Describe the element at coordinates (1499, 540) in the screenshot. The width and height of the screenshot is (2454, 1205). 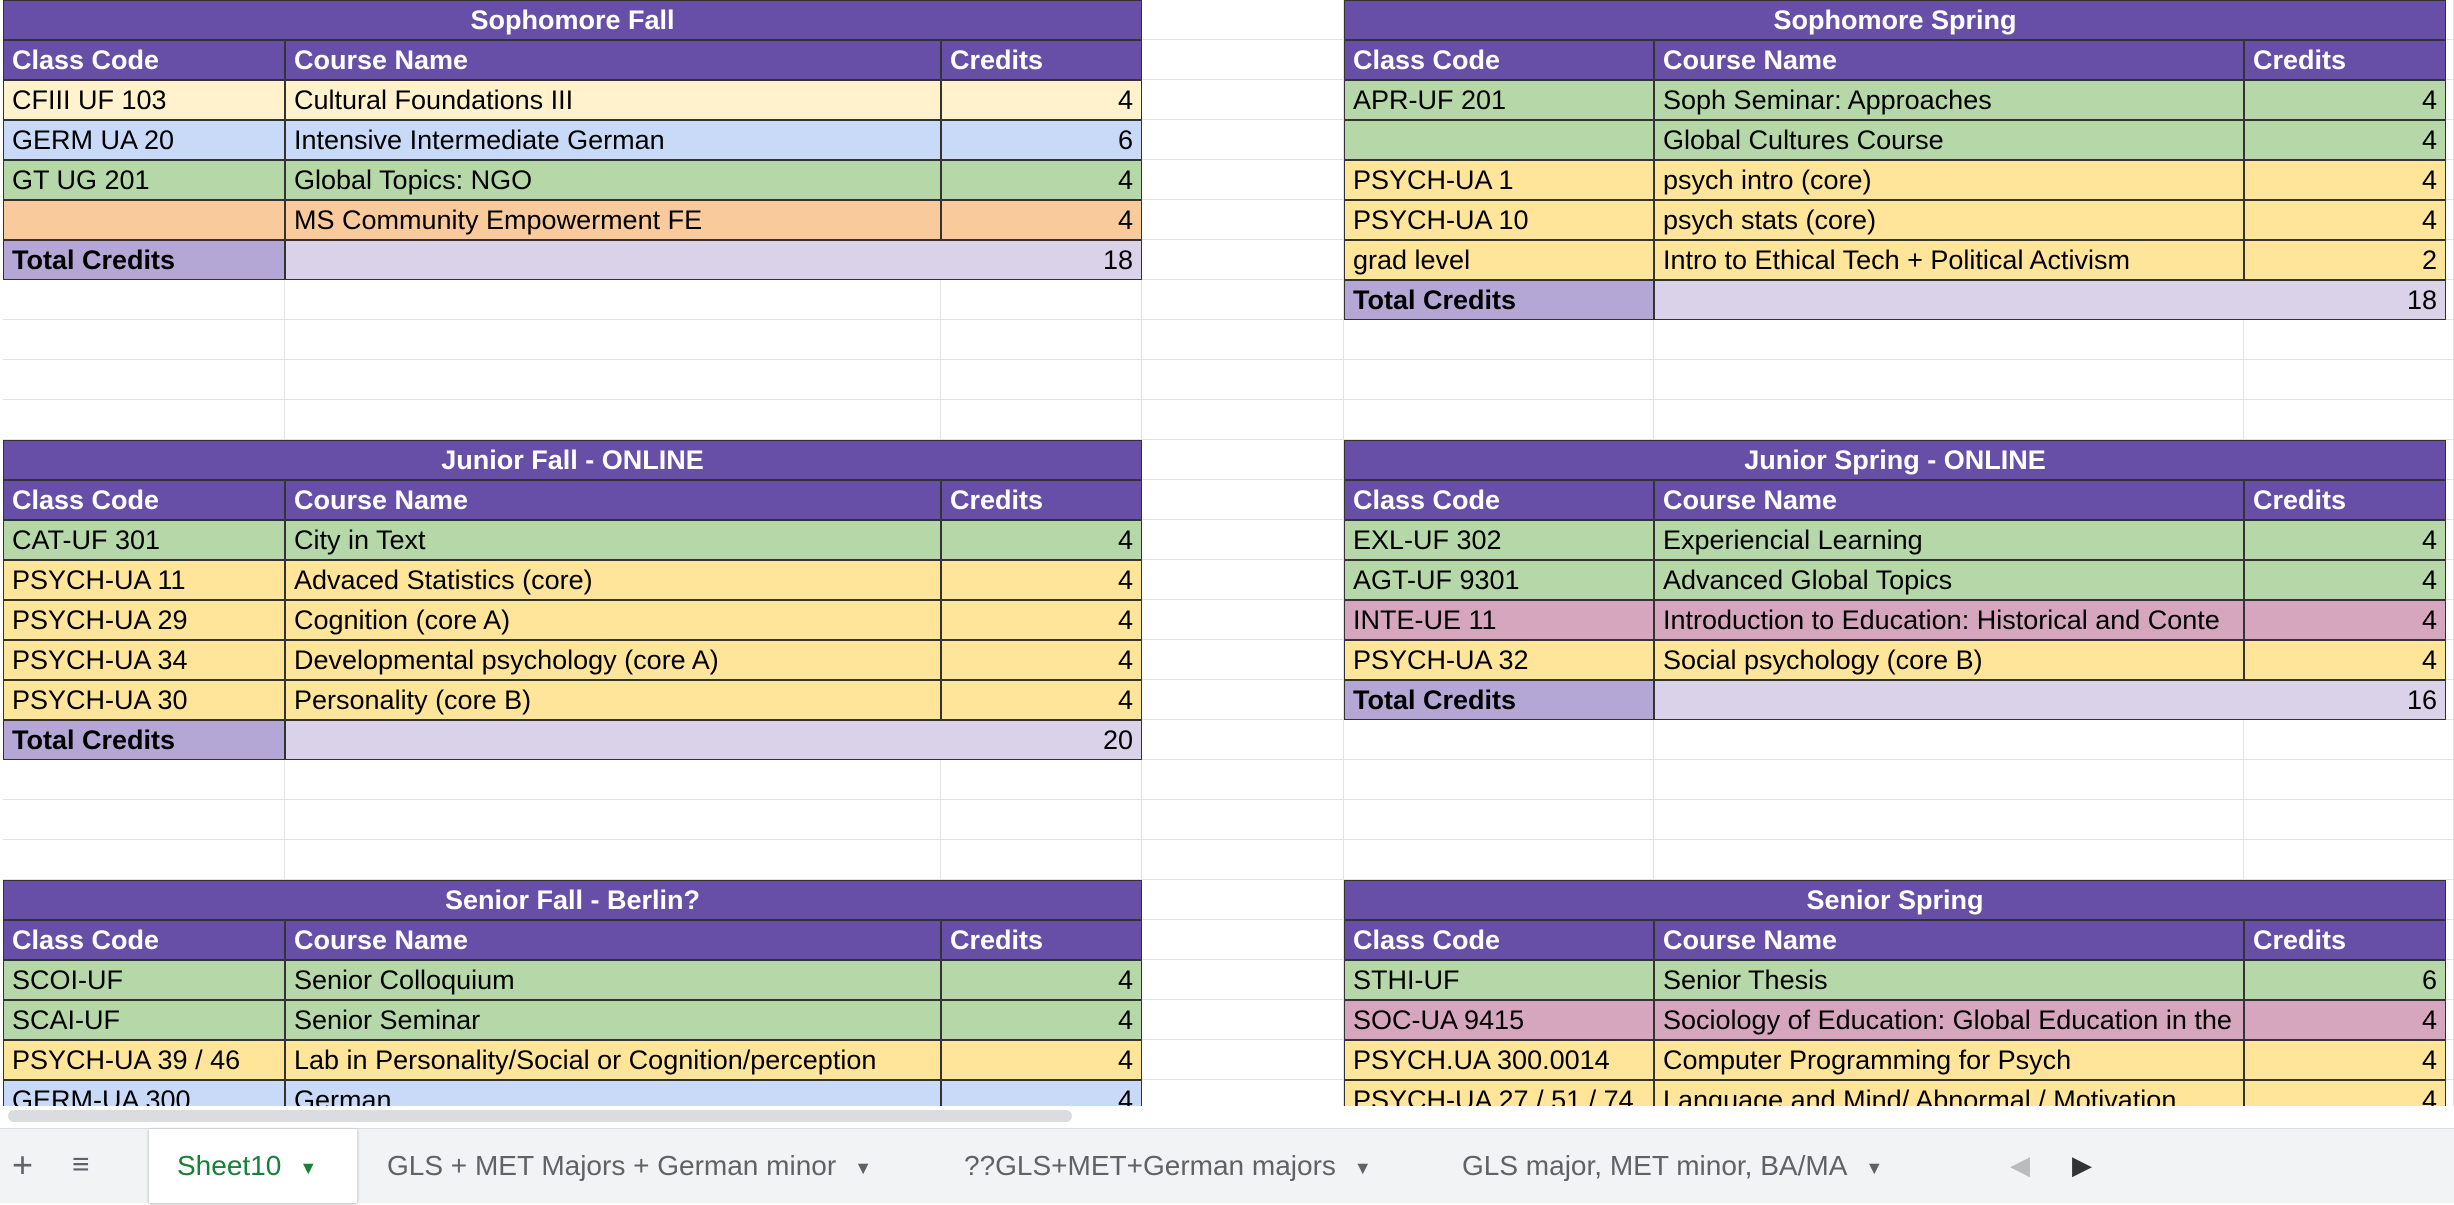
I see `class-code-cell: EXL-UF 302` at that location.